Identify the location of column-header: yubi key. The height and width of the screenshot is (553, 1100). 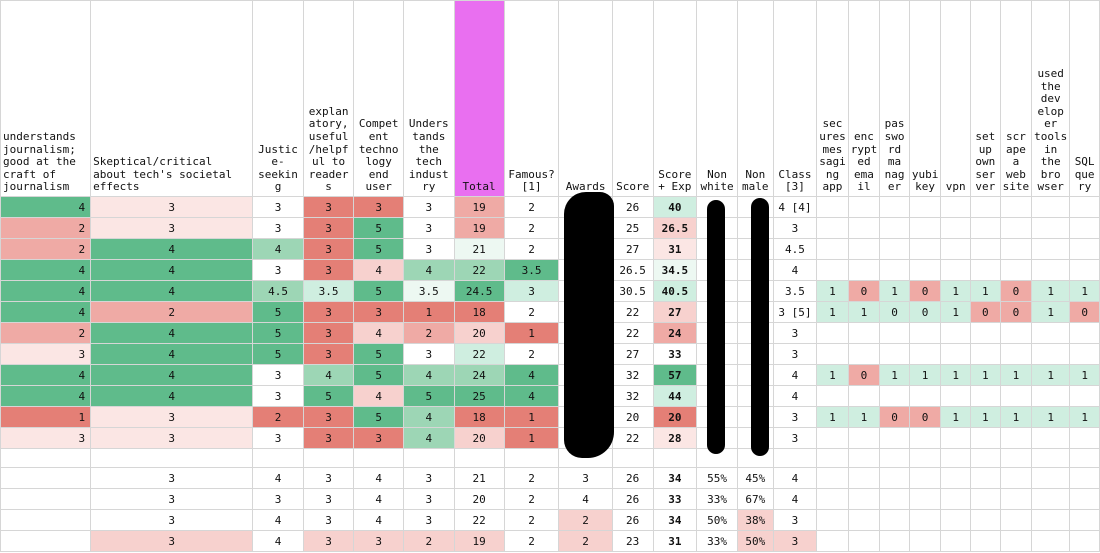
(925, 98).